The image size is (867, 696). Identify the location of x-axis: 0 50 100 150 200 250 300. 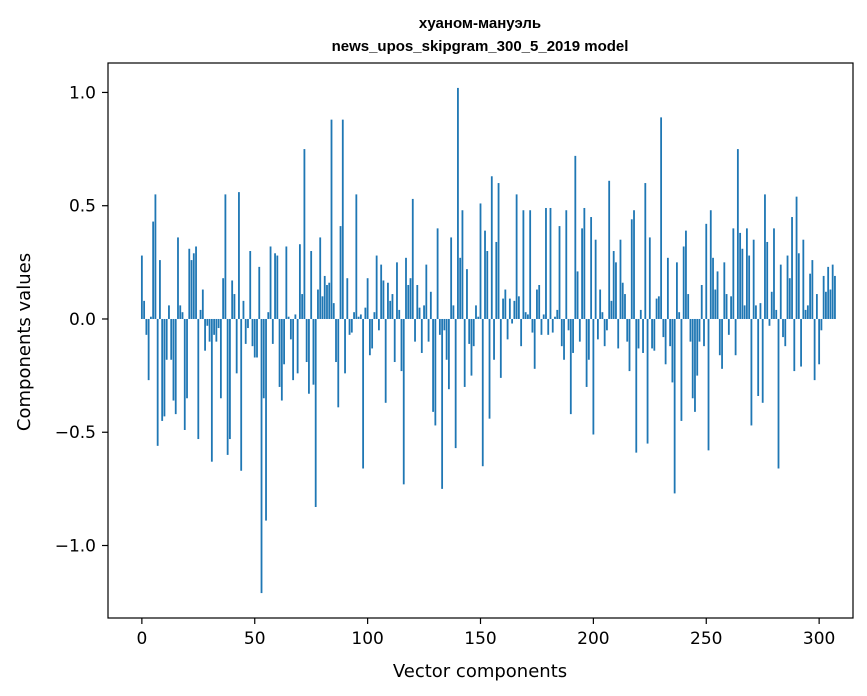
(485, 633).